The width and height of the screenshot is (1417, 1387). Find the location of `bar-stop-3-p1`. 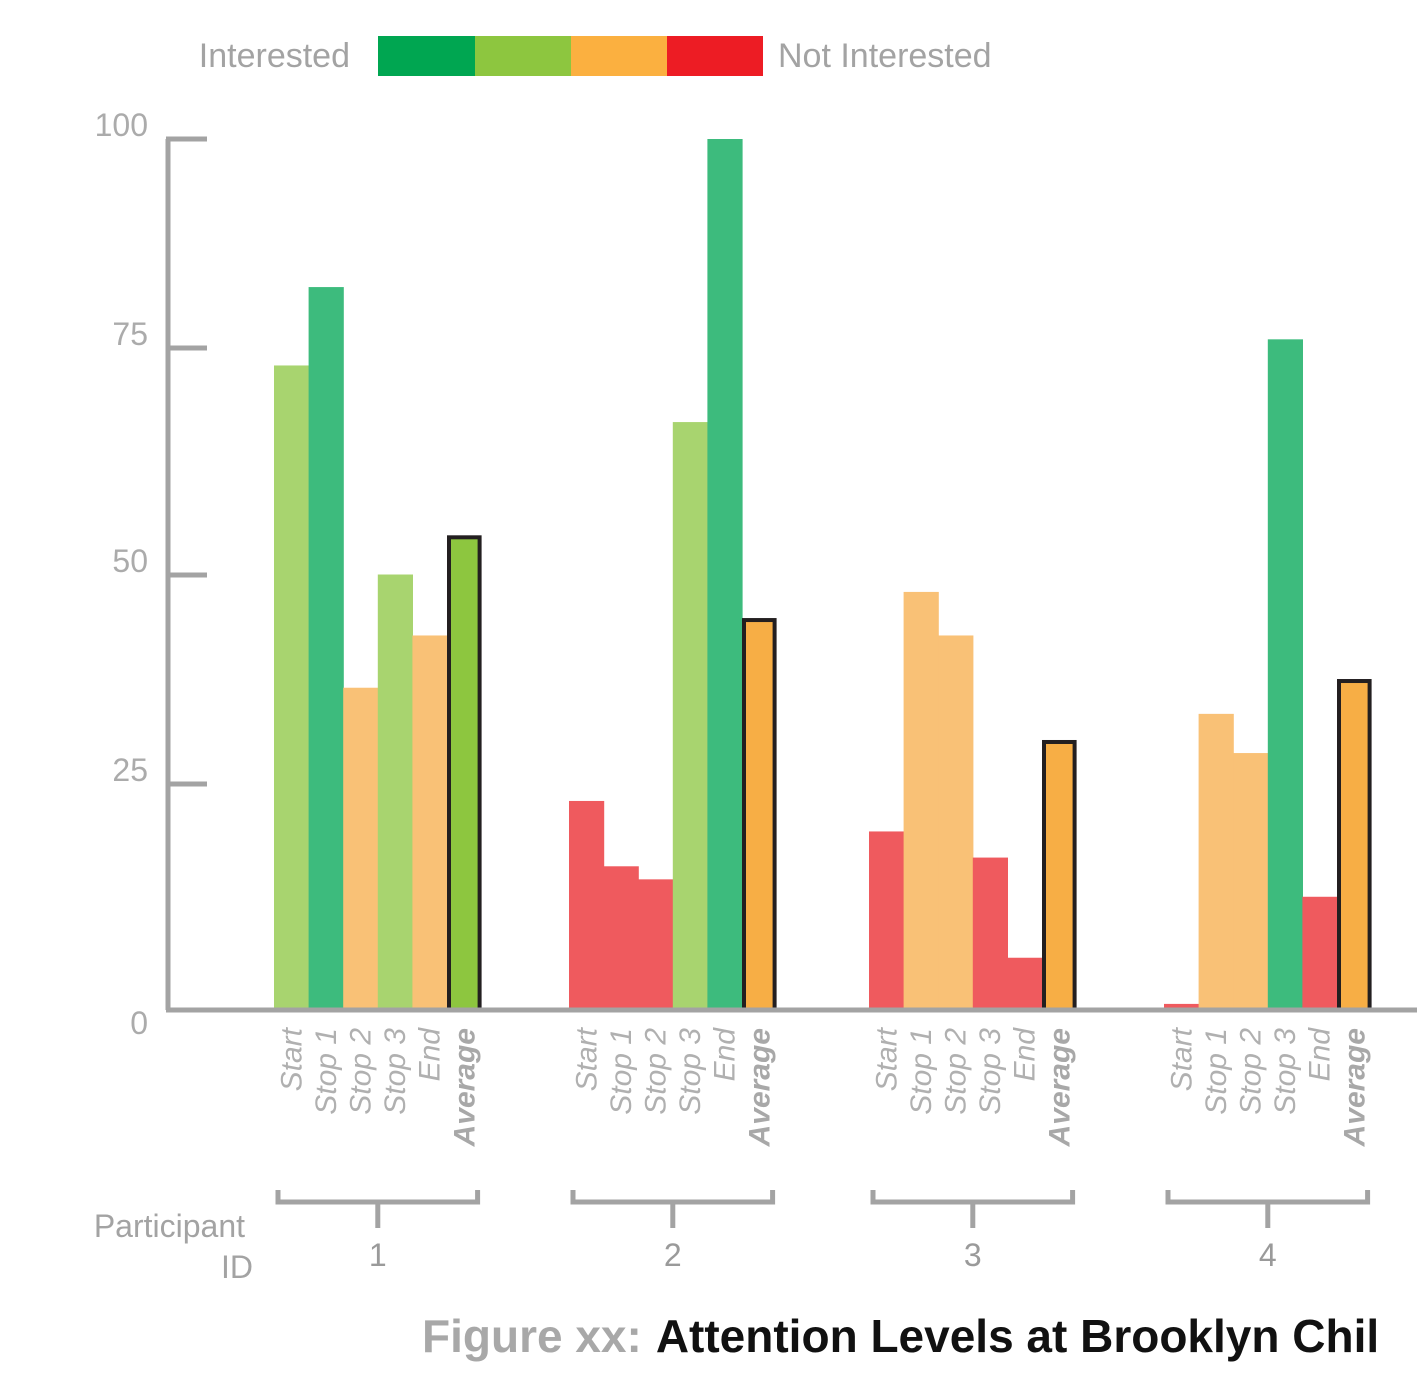

bar-stop-3-p1 is located at coordinates (395, 792).